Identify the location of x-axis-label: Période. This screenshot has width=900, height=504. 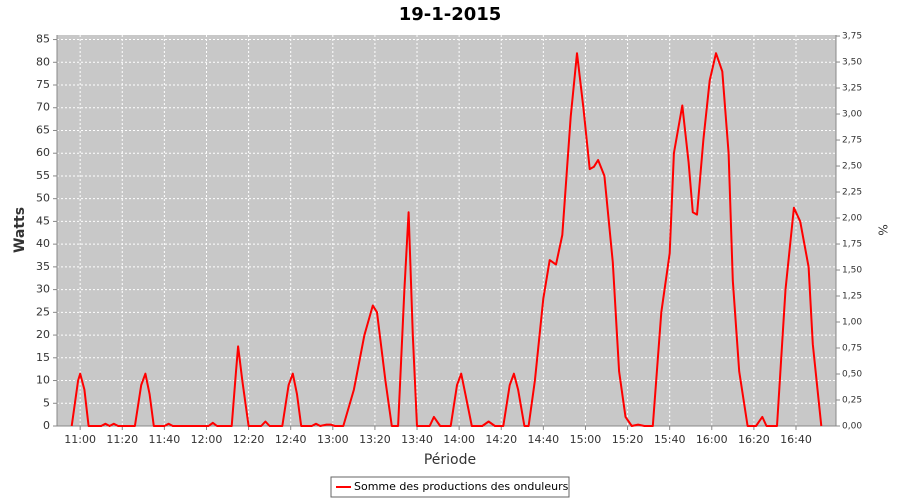
(450, 460).